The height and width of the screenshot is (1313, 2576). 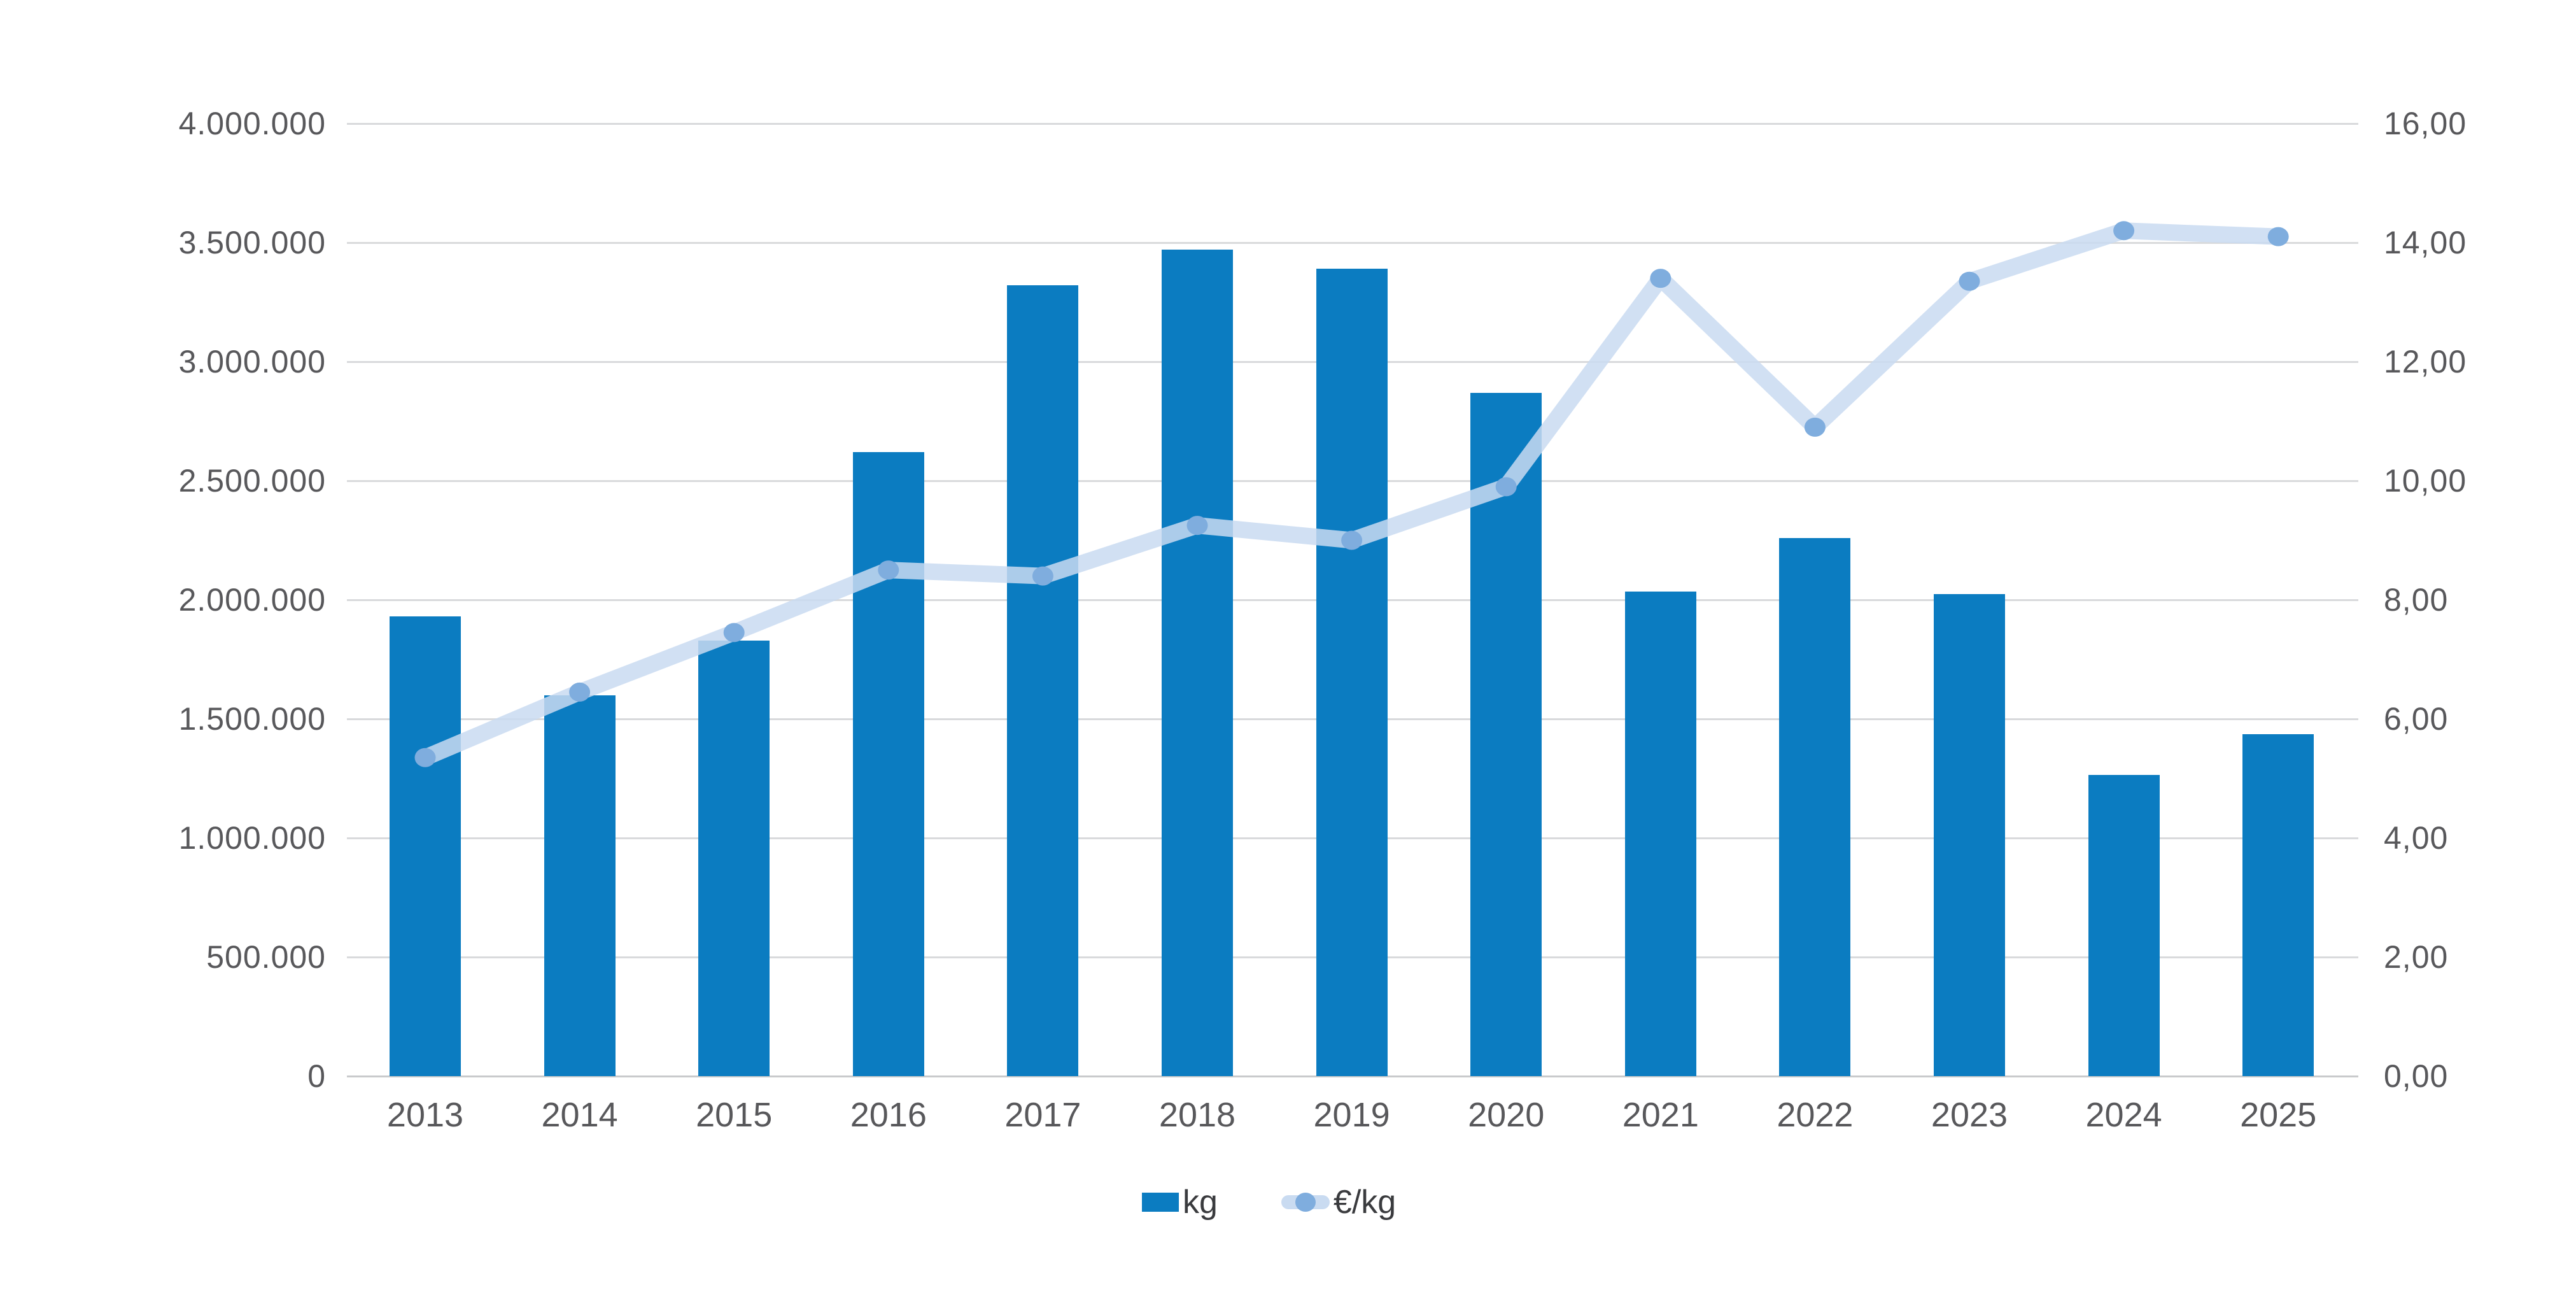 I want to click on bar-kg-2014, so click(x=580, y=886).